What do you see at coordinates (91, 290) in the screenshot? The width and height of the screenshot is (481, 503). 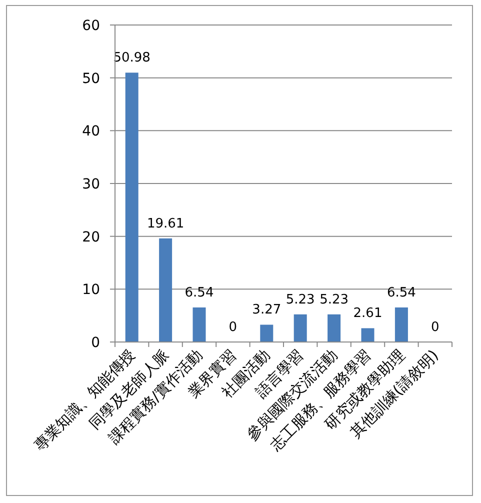 I see `y-tick-label: 10` at bounding box center [91, 290].